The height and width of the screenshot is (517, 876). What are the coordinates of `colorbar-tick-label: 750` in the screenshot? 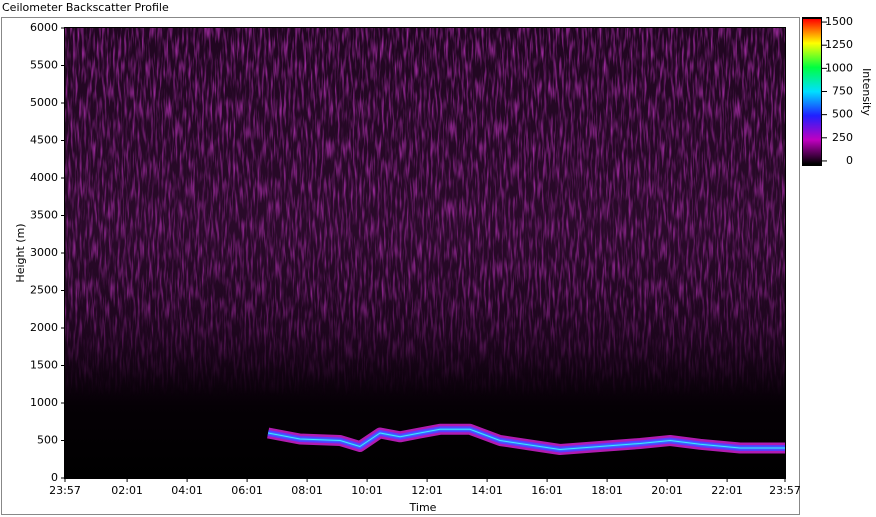 It's located at (842, 91).